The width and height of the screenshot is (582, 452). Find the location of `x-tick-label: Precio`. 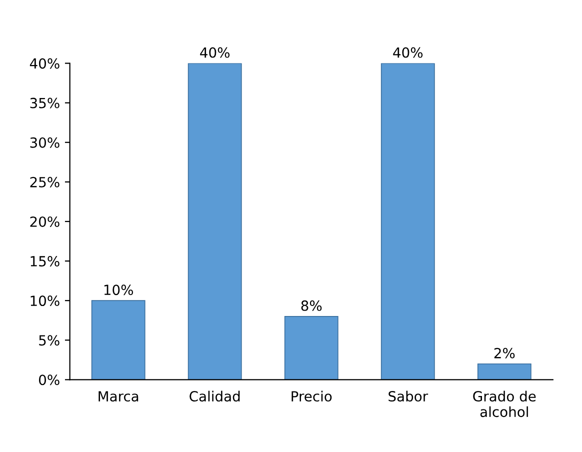

x-tick-label: Precio is located at coordinates (312, 396).